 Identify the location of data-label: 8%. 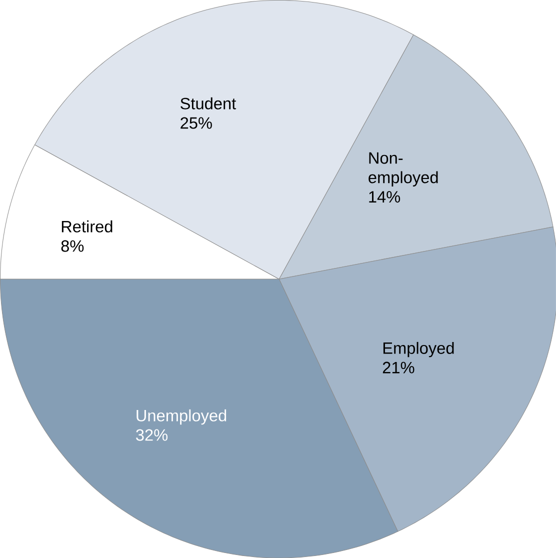
(72, 246).